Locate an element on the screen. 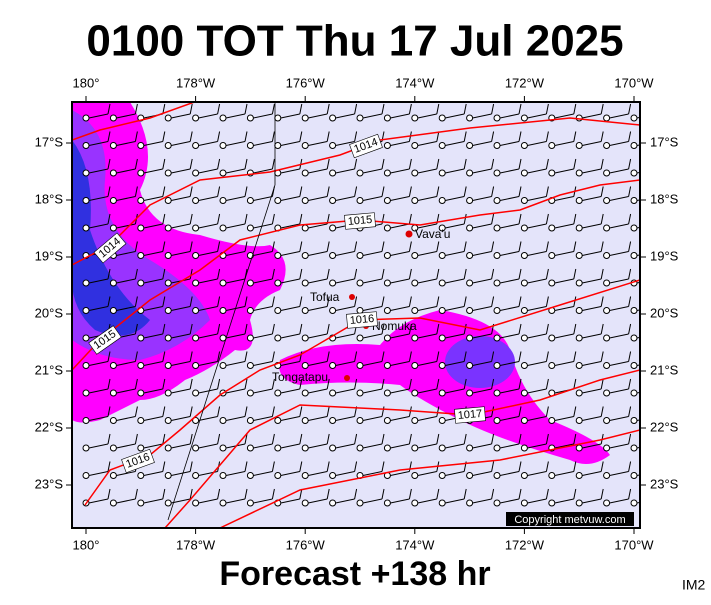 The width and height of the screenshot is (711, 605). lon-label-top: 172°W is located at coordinates (525, 82).